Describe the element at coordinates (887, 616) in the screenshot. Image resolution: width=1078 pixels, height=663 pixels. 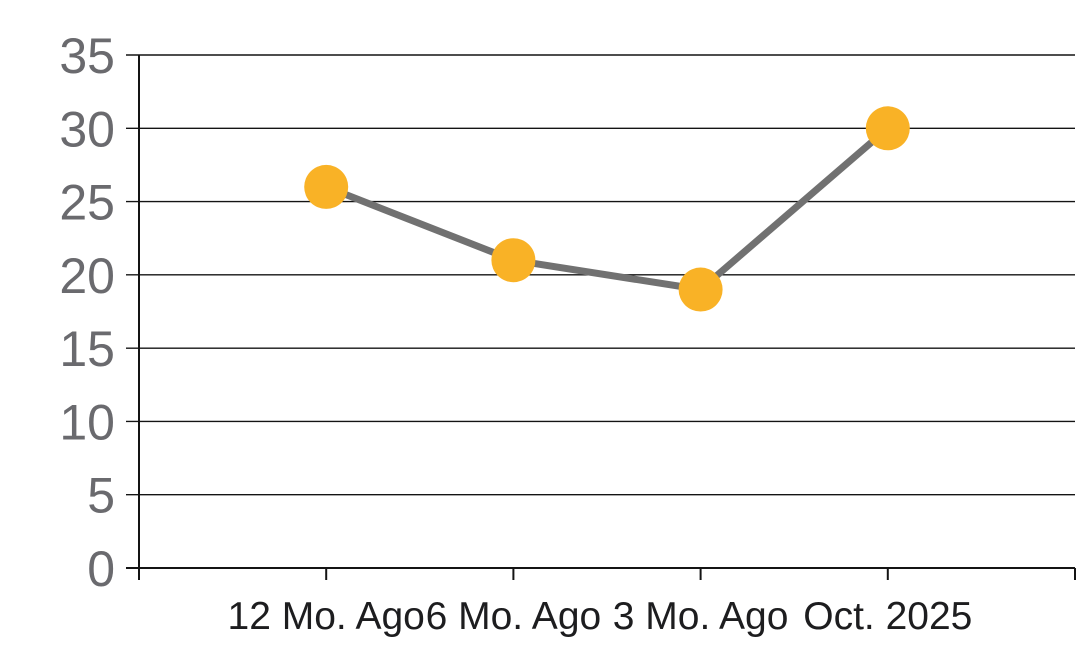
I see `x-category-label: Oct. 2025` at that location.